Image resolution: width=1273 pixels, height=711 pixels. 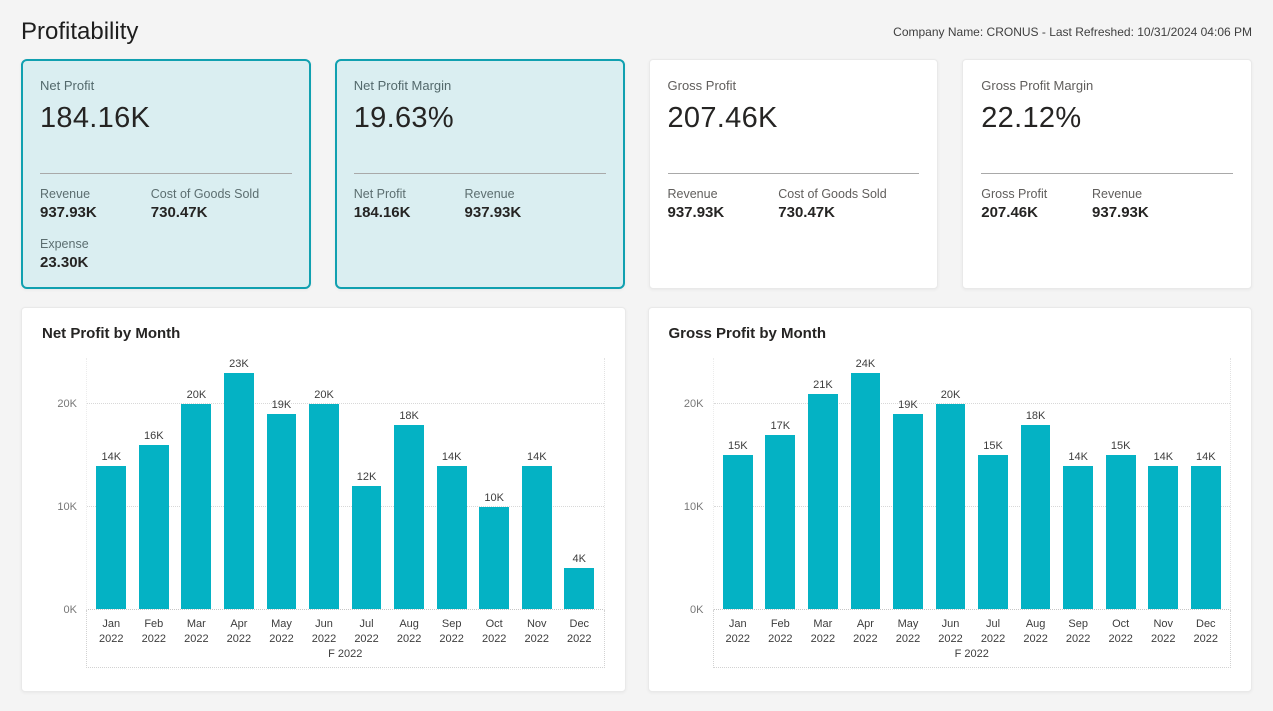 What do you see at coordinates (823, 384) in the screenshot?
I see `bar-value-label: 21K` at bounding box center [823, 384].